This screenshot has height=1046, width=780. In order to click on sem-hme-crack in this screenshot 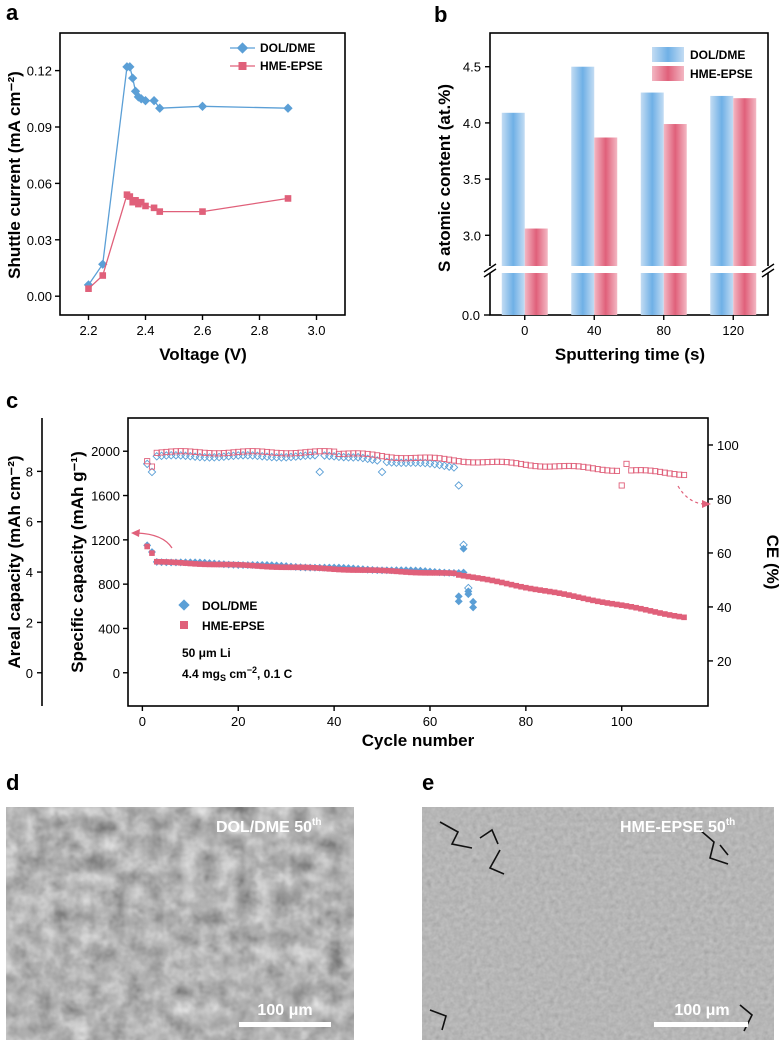, I will do `click(714, 847)`.